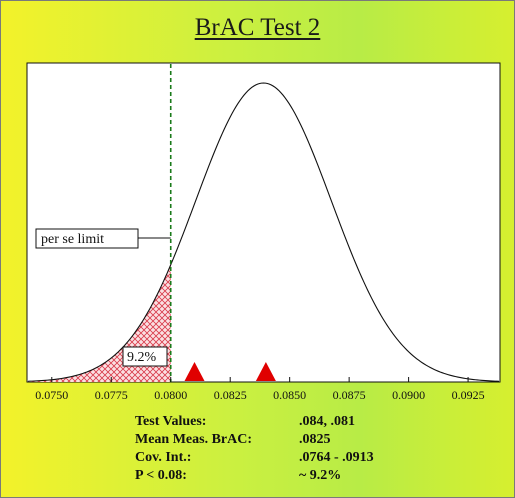 This screenshot has width=515, height=498. What do you see at coordinates (289, 395) in the screenshot?
I see `x-tick-label: 0.0850` at bounding box center [289, 395].